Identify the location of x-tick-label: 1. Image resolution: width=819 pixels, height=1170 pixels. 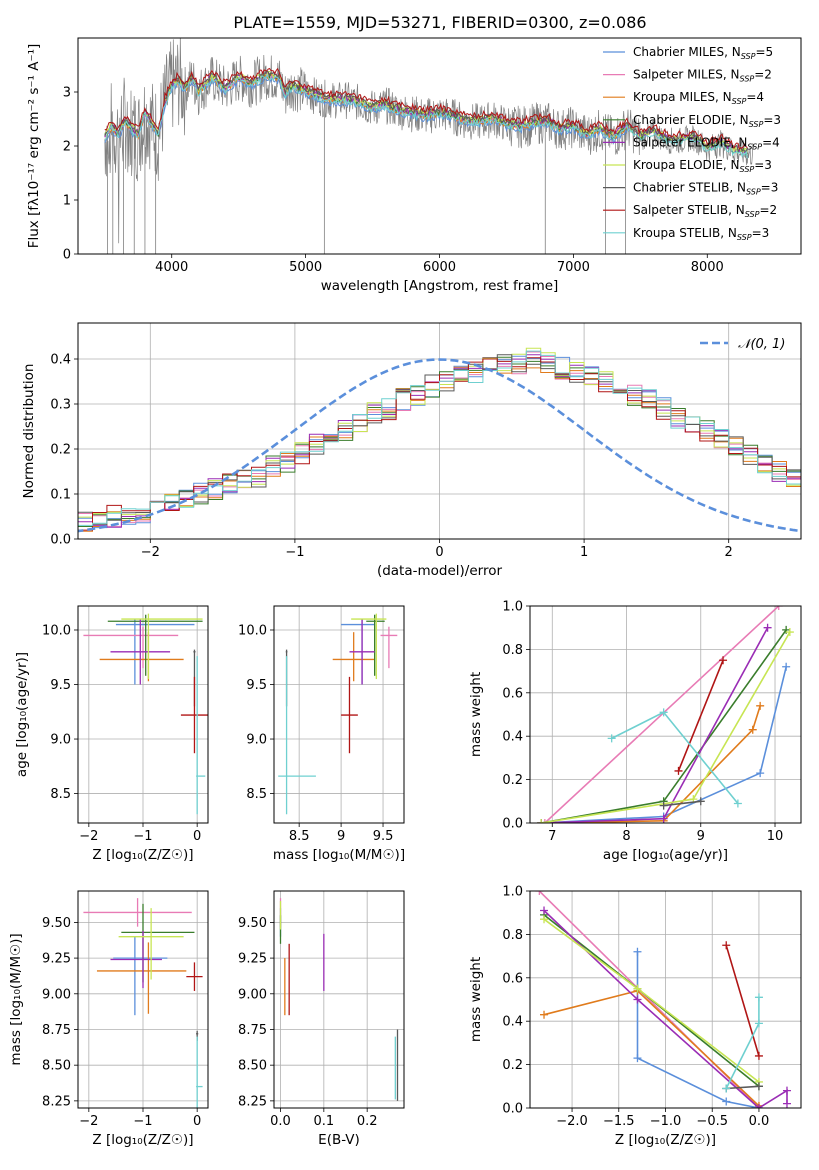
(584, 552).